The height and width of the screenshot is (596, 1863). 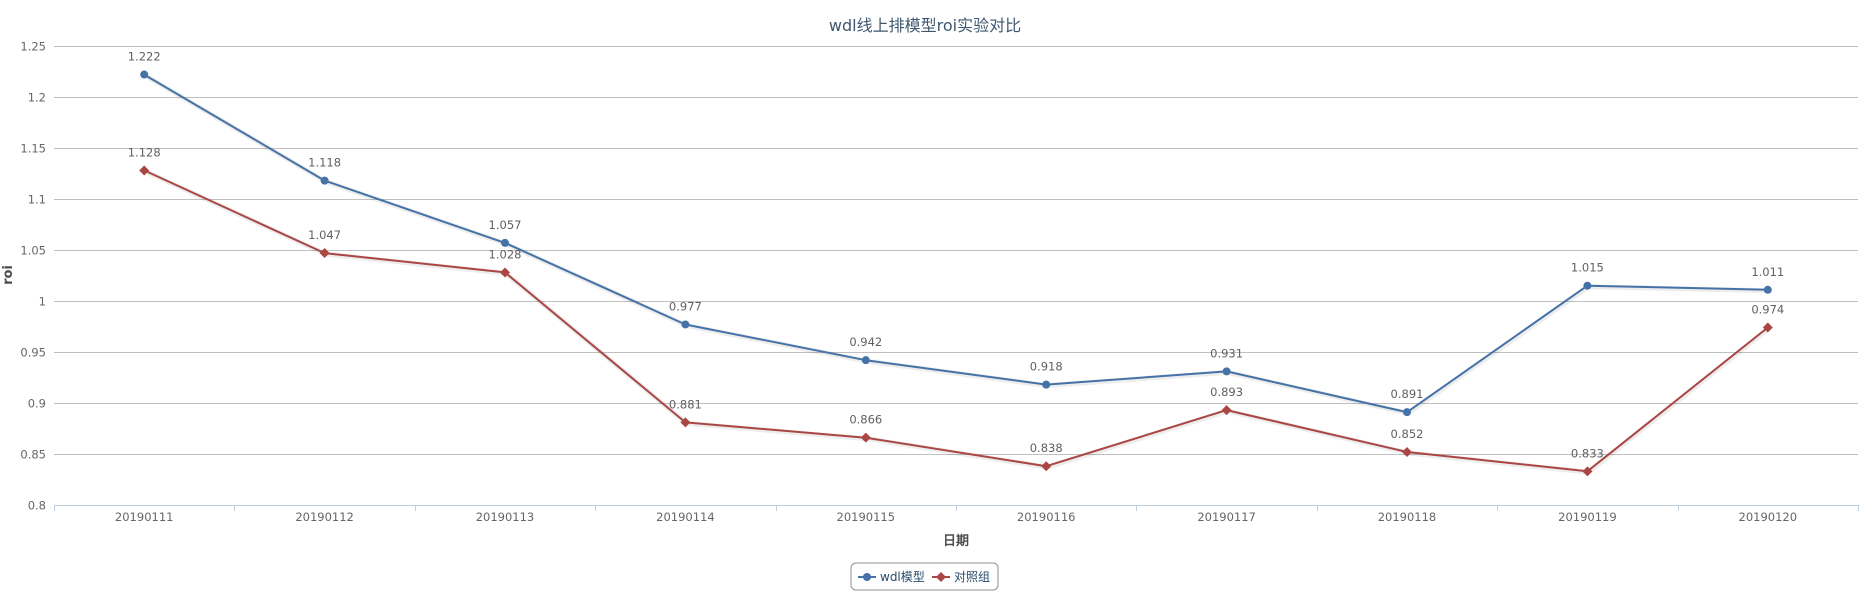 What do you see at coordinates (867, 577) in the screenshot?
I see `circle-marker-icon` at bounding box center [867, 577].